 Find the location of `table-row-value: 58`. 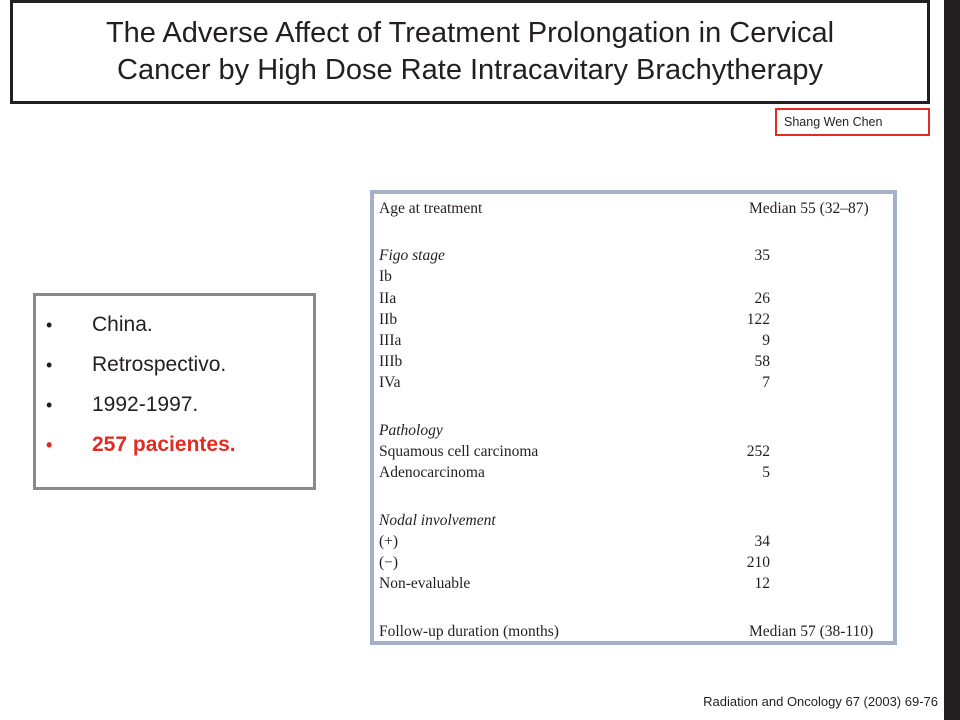

table-row-value: 58 is located at coordinates (762, 361).